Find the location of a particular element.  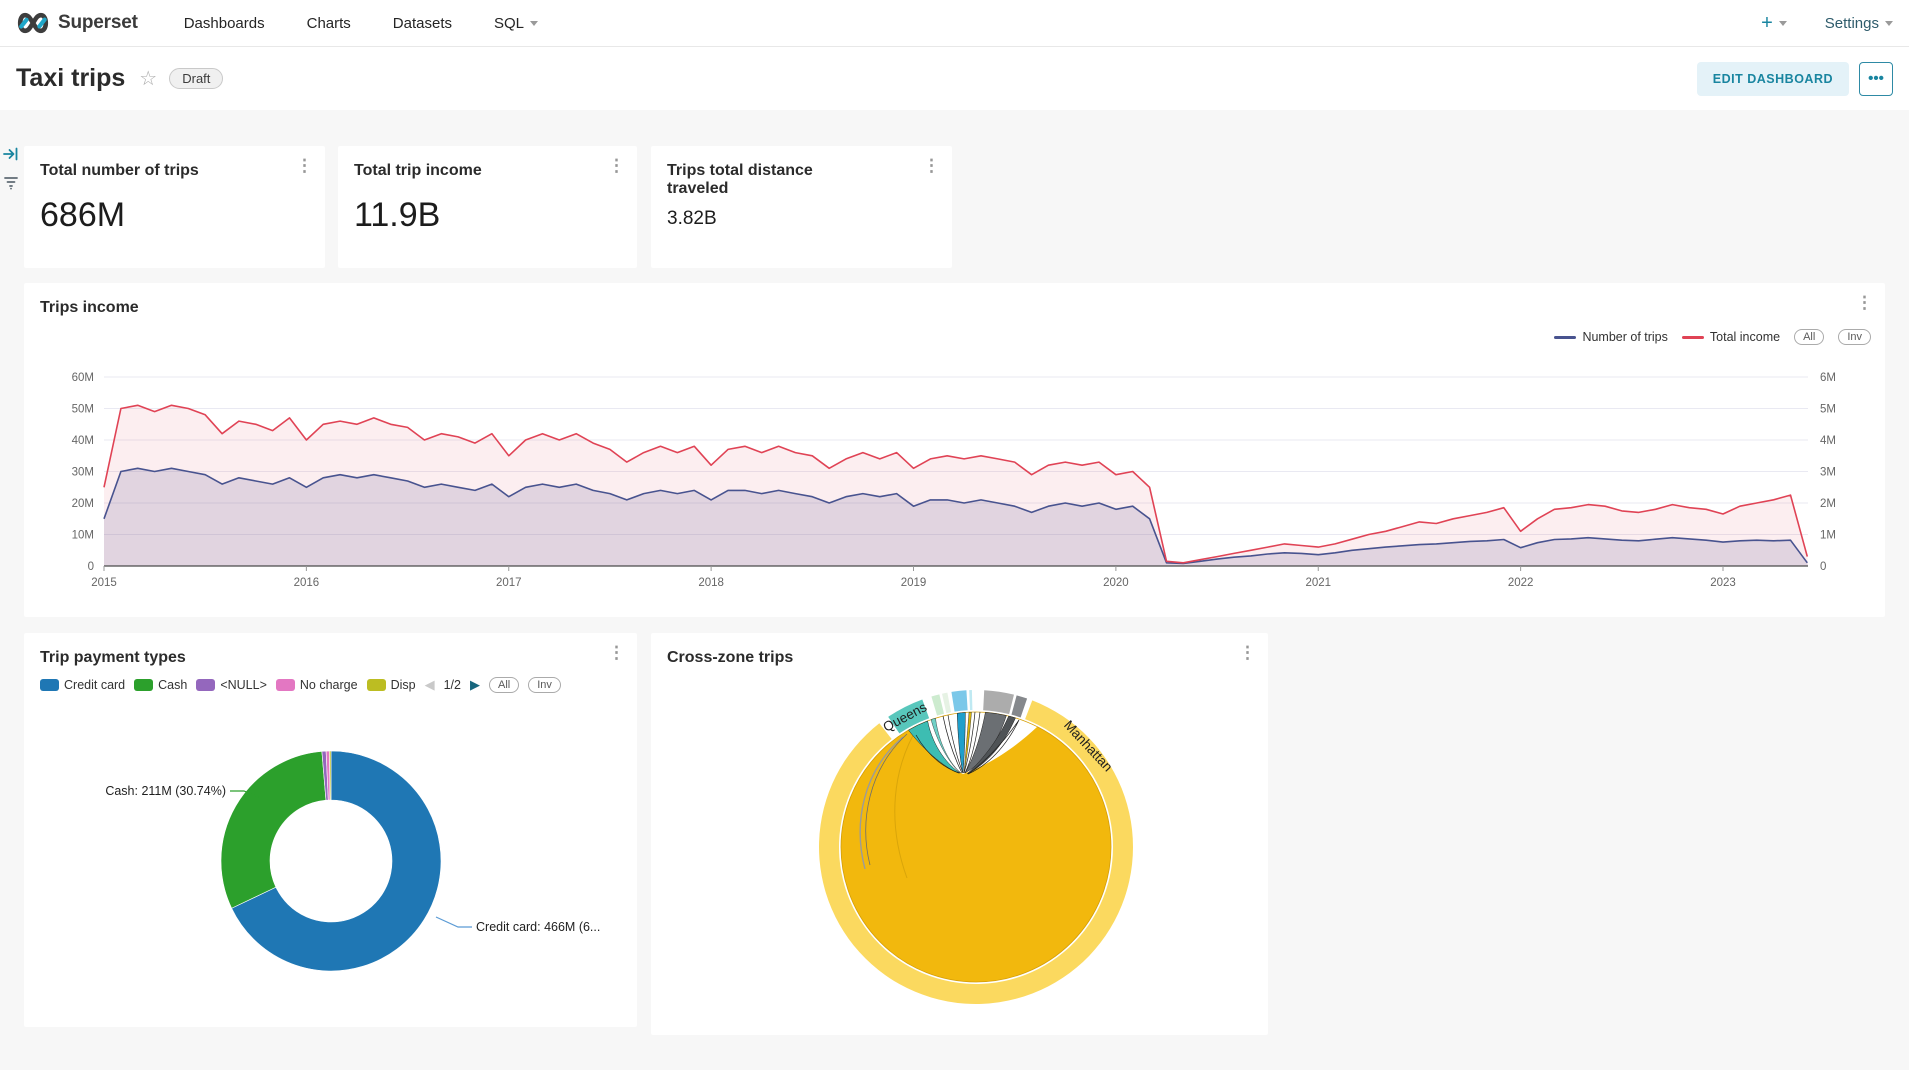

metric-card-trip-income: Total trip income ⋮ 11.9B is located at coordinates (487, 207).